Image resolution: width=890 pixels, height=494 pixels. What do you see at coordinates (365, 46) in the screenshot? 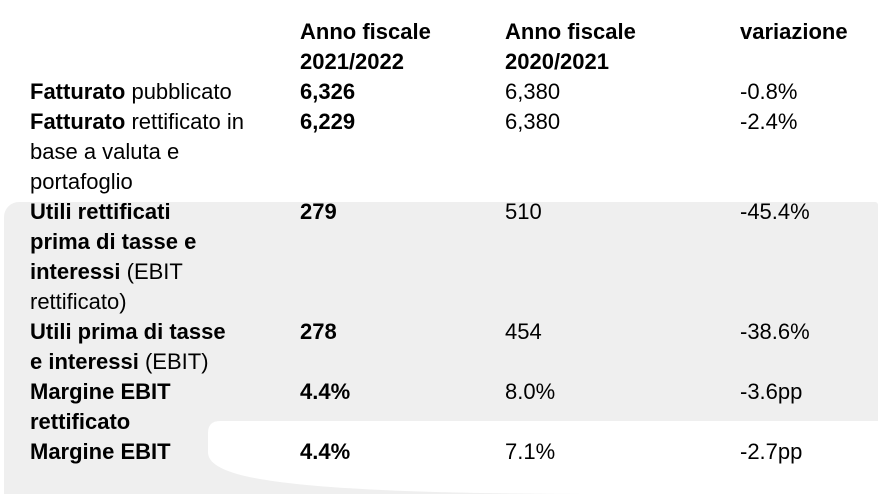
I see `header-fy-2021-2022: Anno fiscale 2021/2022` at bounding box center [365, 46].